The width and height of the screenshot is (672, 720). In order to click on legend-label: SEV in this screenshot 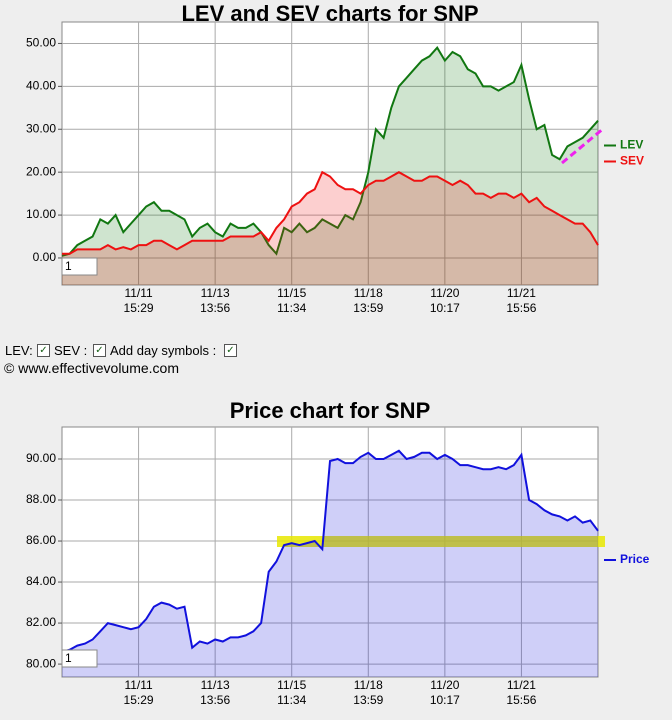, I will do `click(632, 161)`.